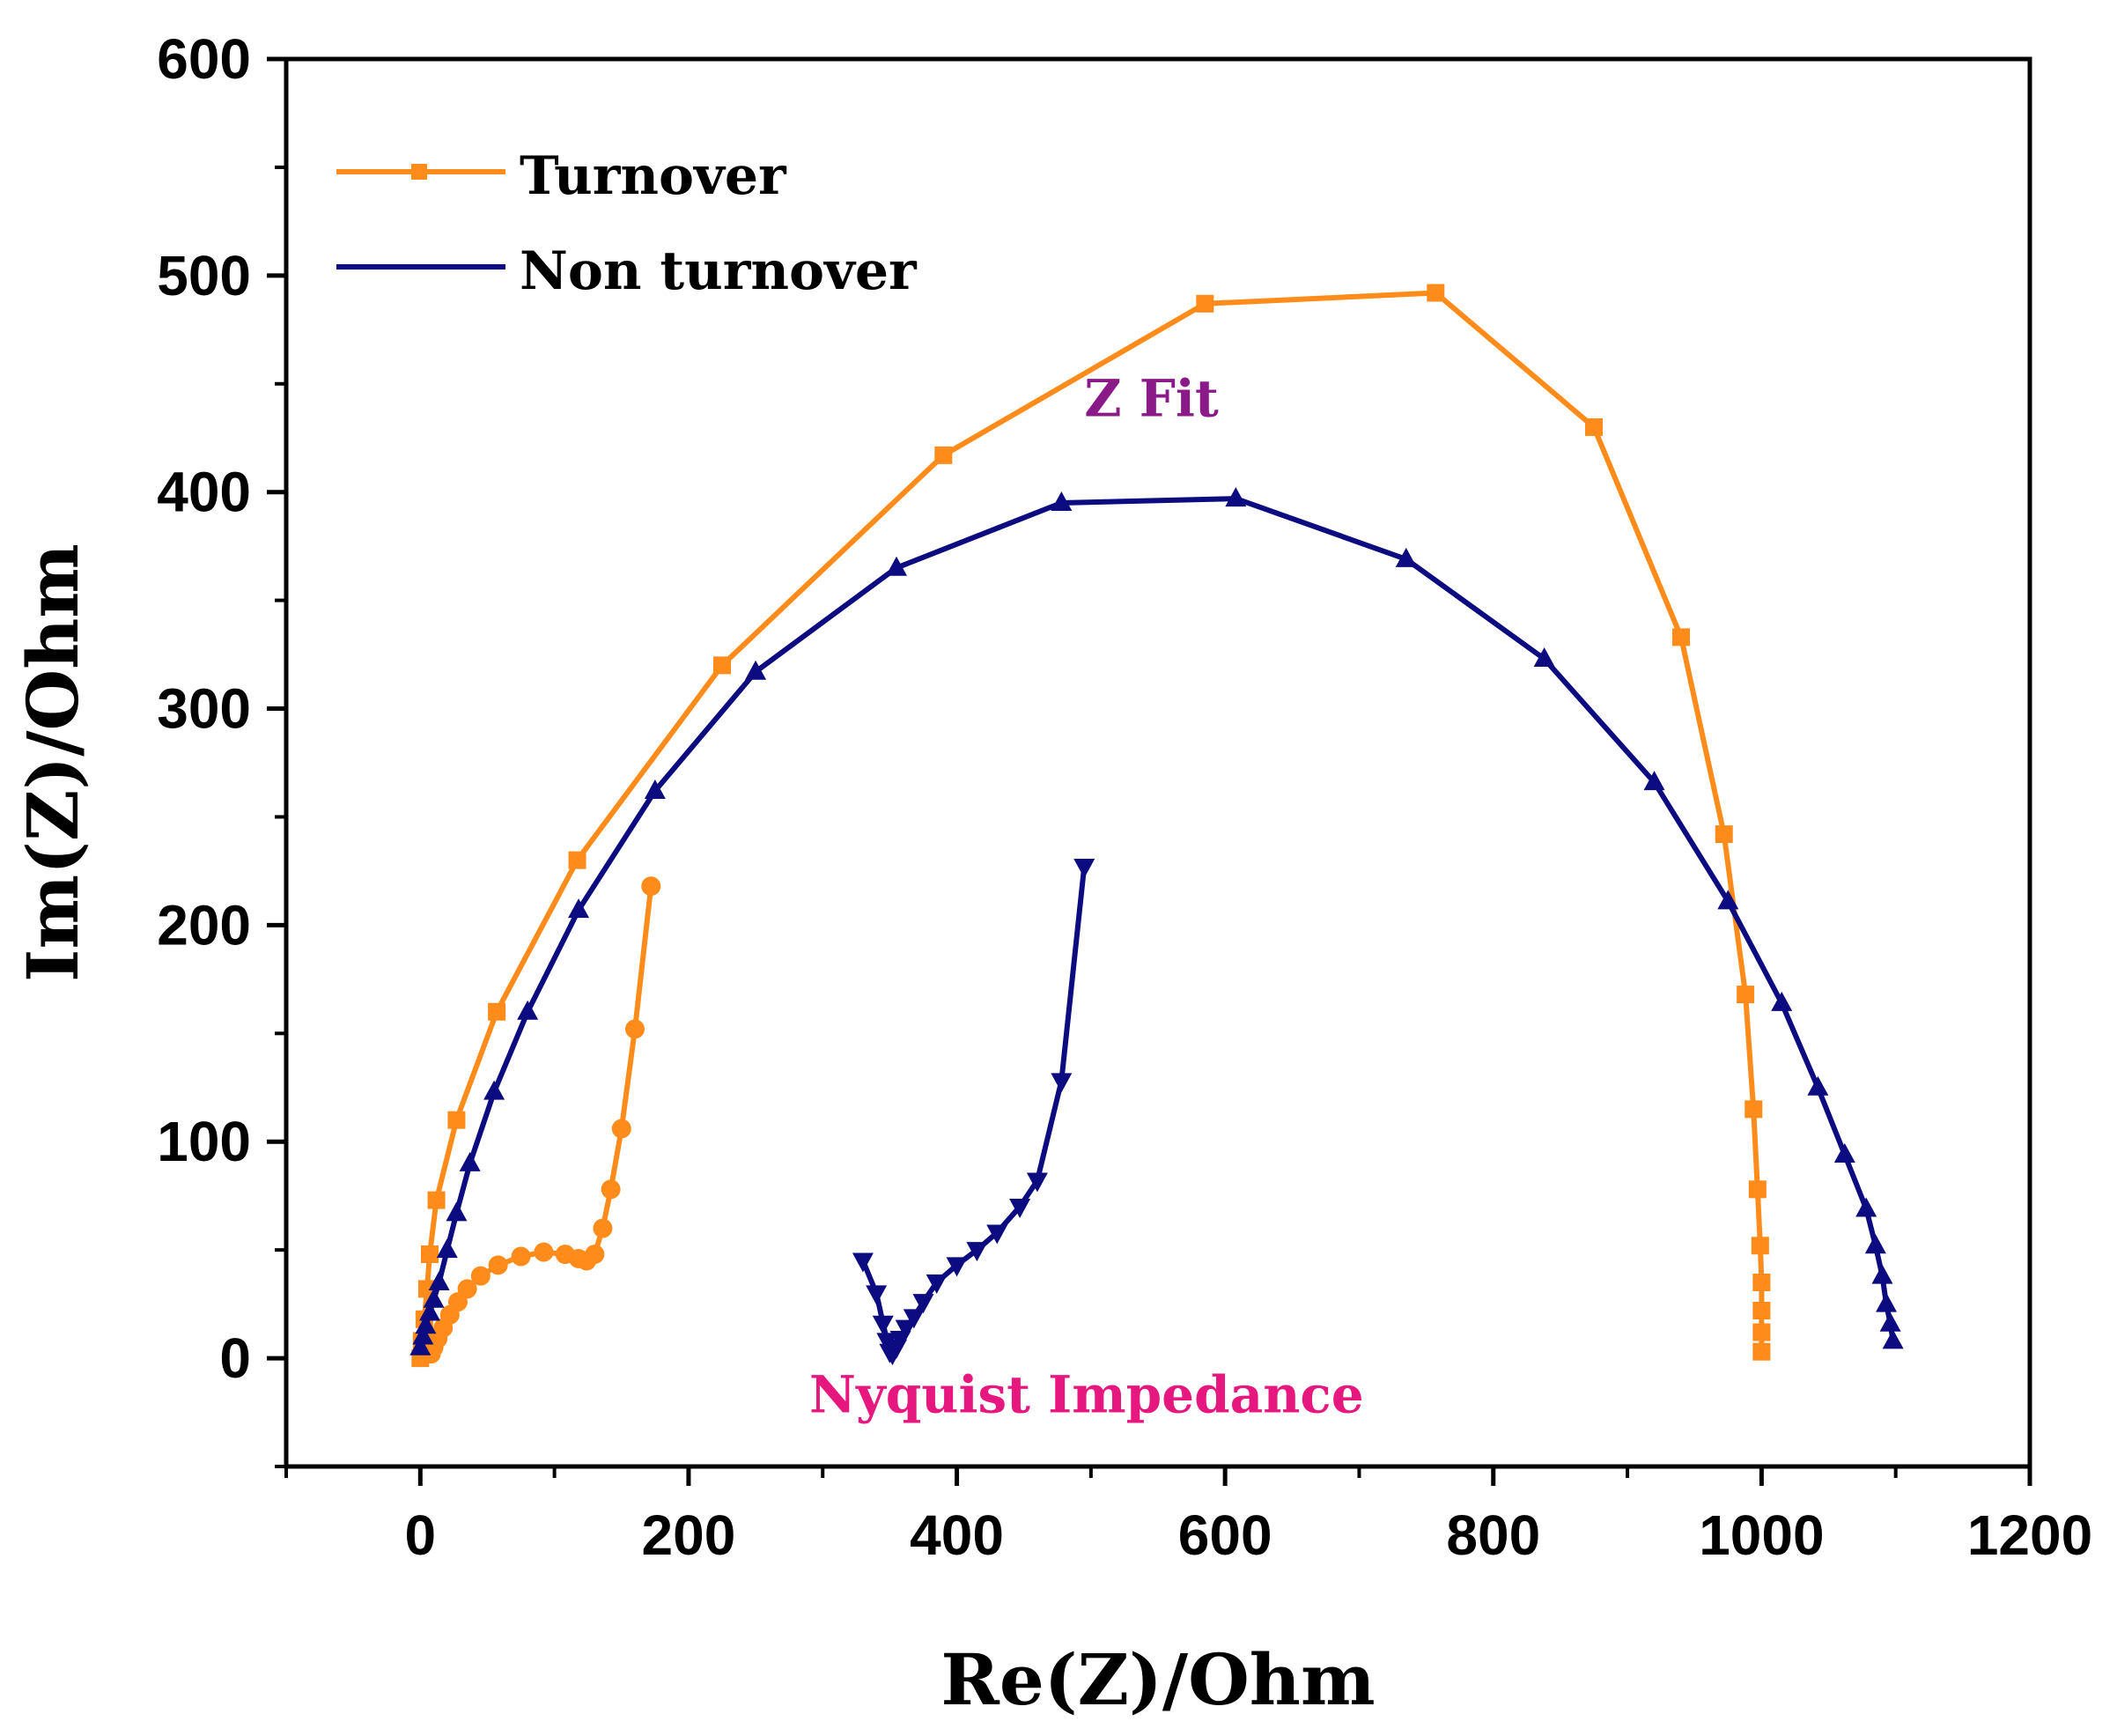  I want to click on x-tick-label: 200, so click(689, 1535).